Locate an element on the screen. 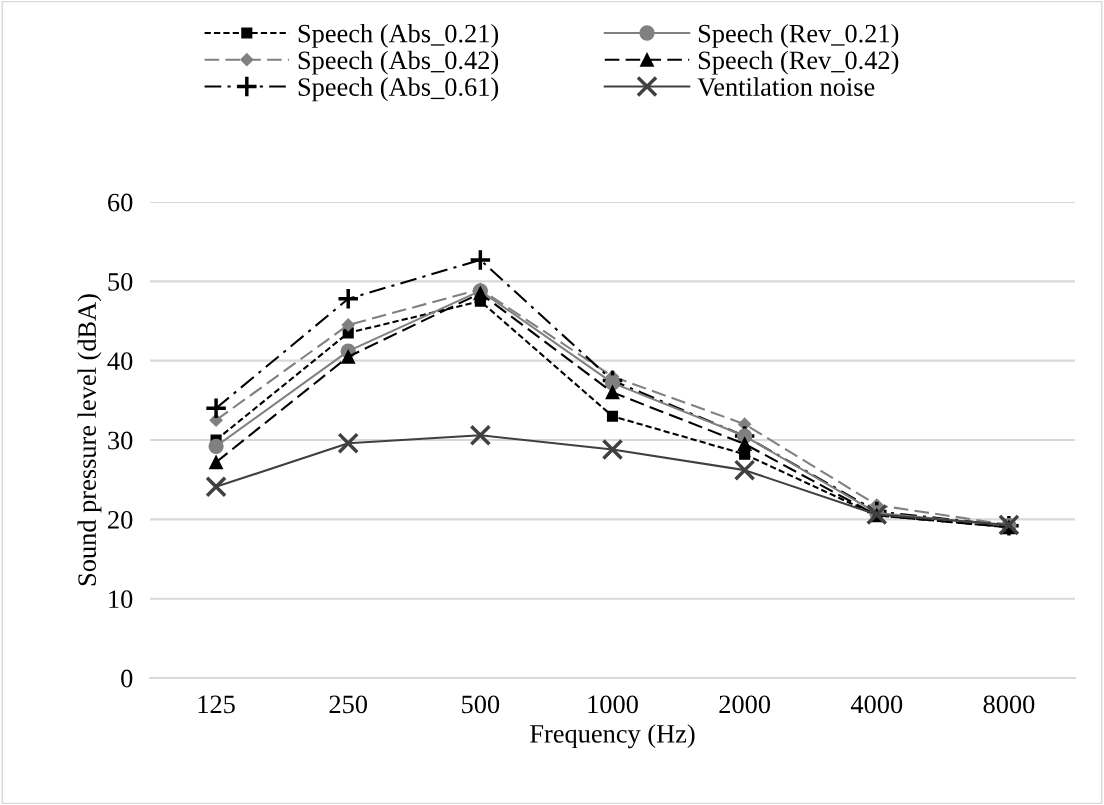  y-tick-label: 30 is located at coordinates (120, 440).